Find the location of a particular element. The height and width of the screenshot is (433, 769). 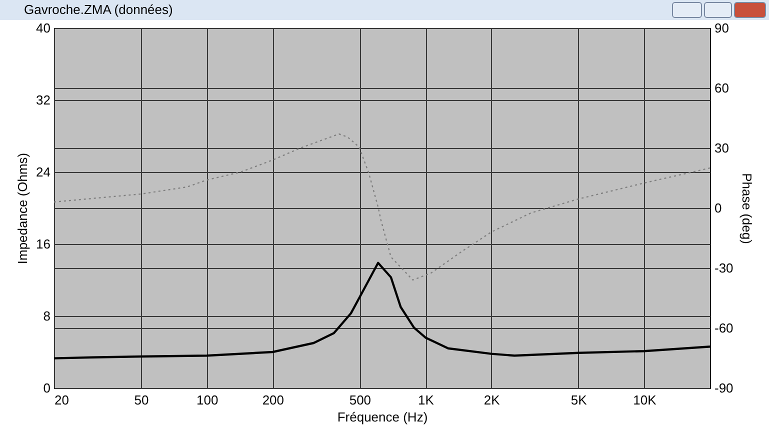

y-tick-label: 0 is located at coordinates (46, 388).